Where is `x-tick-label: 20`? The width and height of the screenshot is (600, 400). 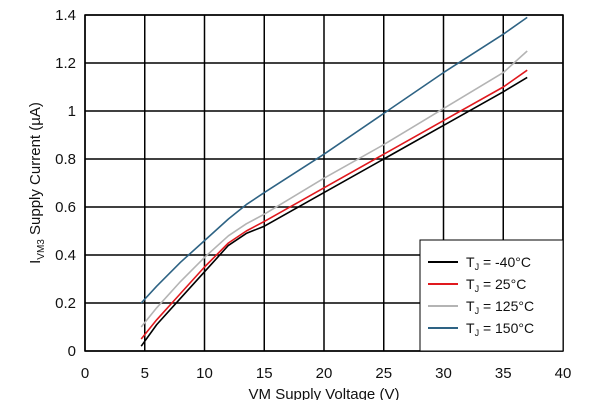
x-tick-label: 20 is located at coordinates (324, 373).